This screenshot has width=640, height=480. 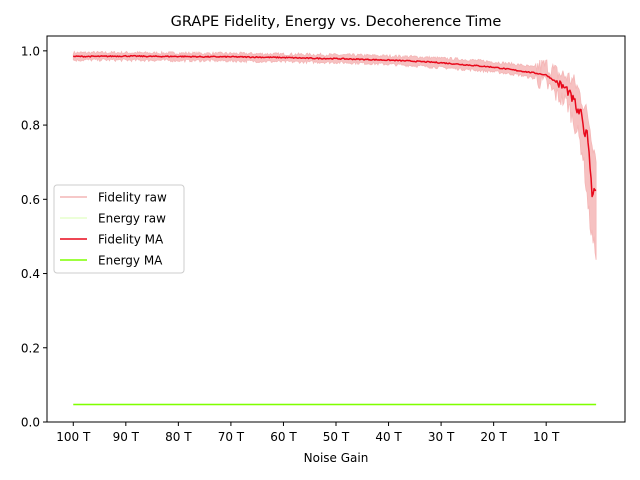 I want to click on x-tick-label: 10 T, so click(x=546, y=437).